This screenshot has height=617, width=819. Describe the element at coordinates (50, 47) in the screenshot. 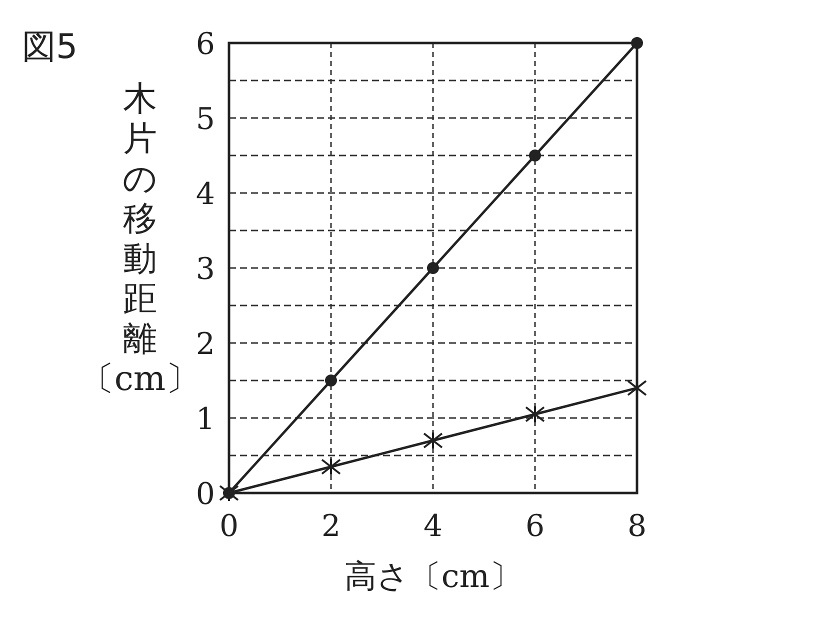

I see `chart-title: 図5` at that location.